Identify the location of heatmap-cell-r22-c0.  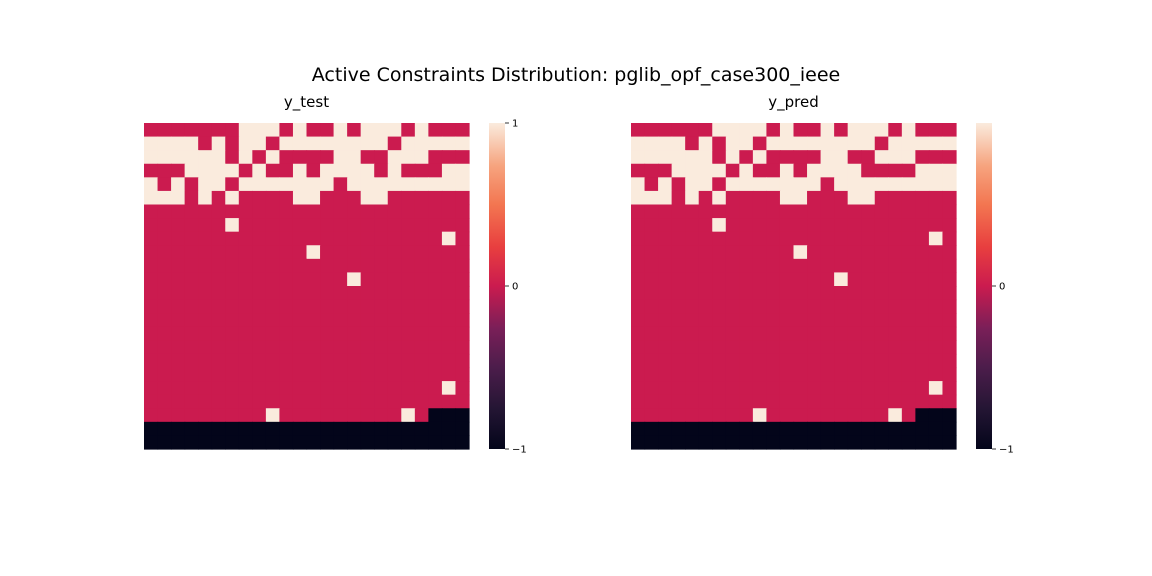
(638, 429).